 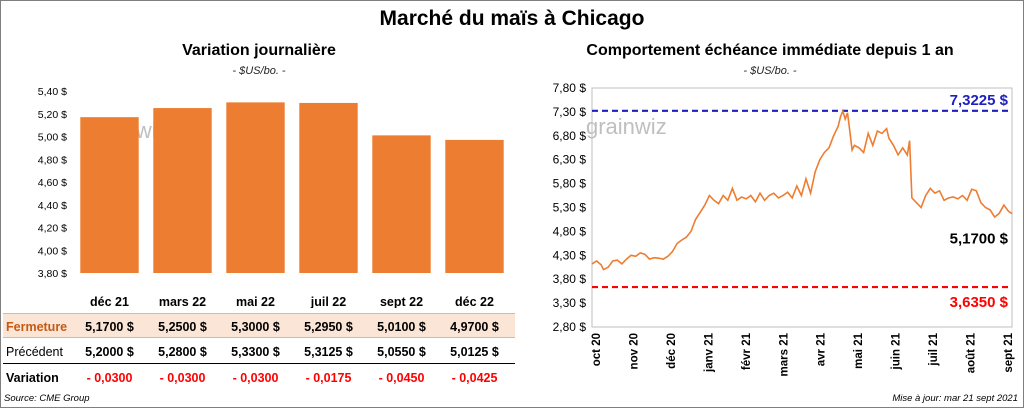 I want to click on line-x-tick-label: sept 21, so click(x=1009, y=352).